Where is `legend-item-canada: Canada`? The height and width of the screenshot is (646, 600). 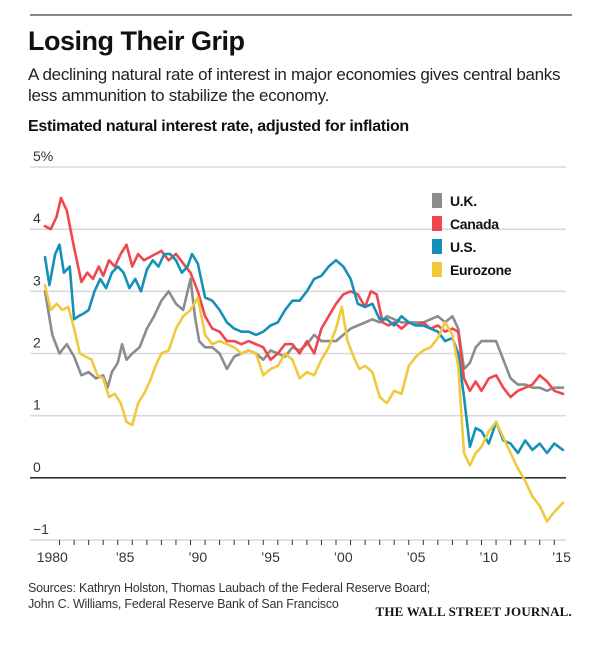 legend-item-canada: Canada is located at coordinates (471, 223).